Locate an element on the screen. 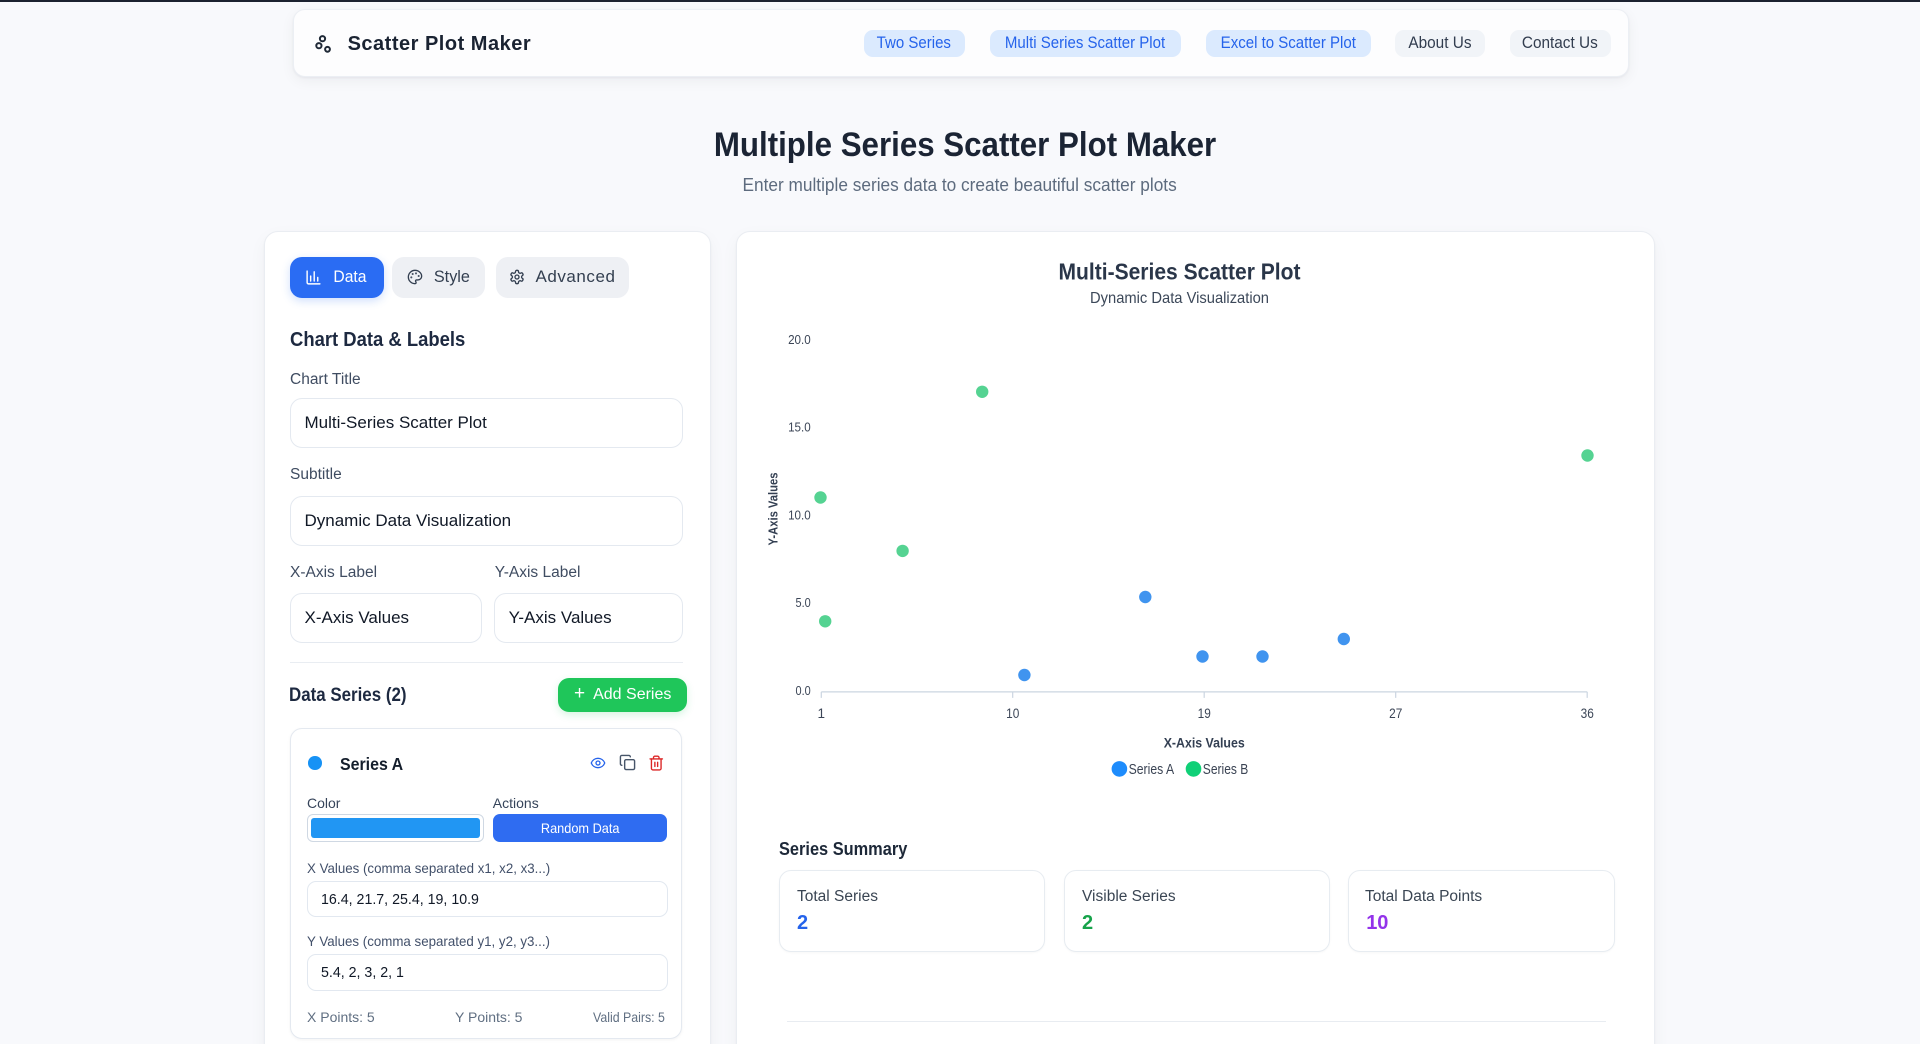  svg-text: Series B is located at coordinates (1225, 770).